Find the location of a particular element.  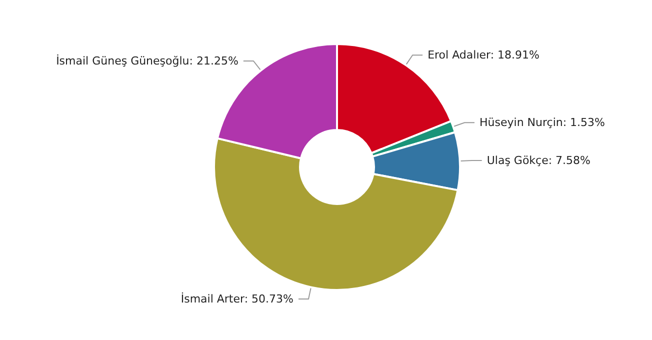

slice-label: Ulaş Gökçe: 7.58% is located at coordinates (538, 160).